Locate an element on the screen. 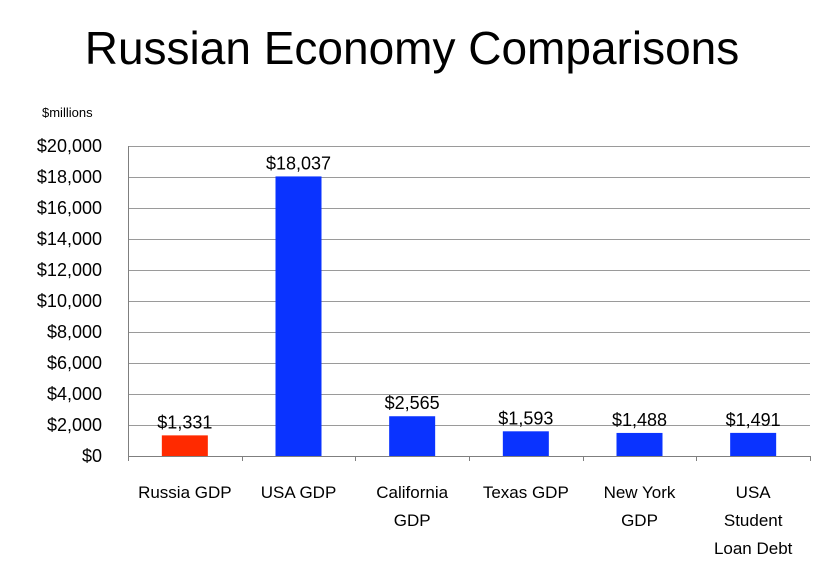  chart-title: Russian Economy Comparisons is located at coordinates (412, 48).